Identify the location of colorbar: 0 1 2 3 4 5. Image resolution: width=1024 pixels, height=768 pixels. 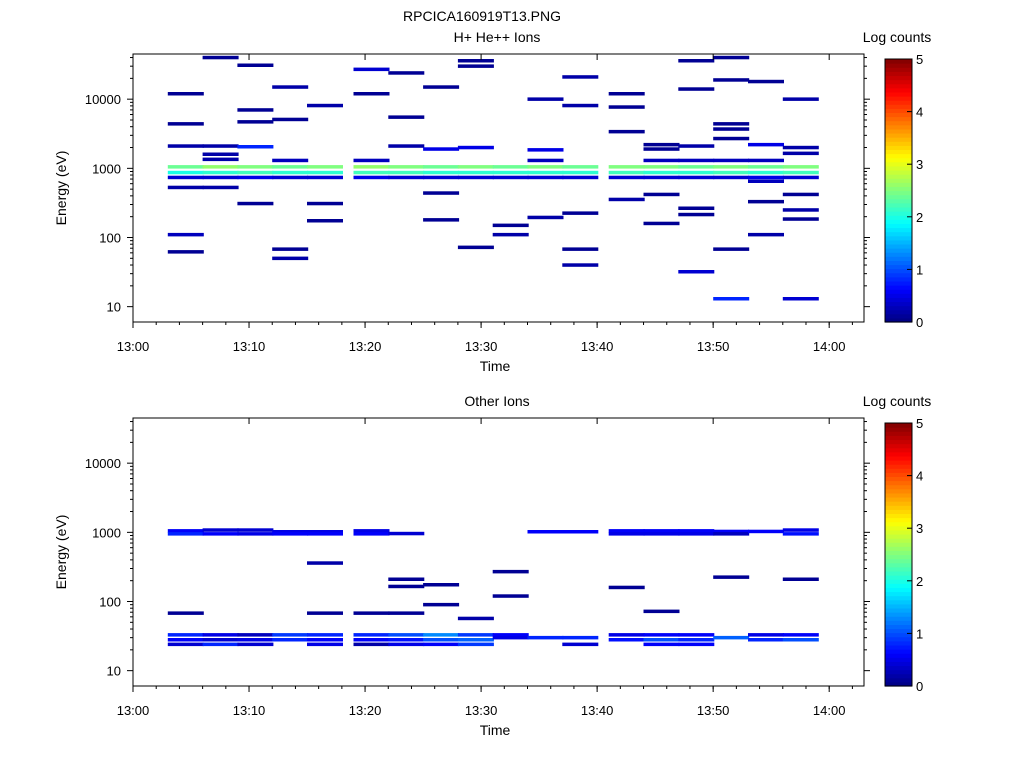
(903, 191).